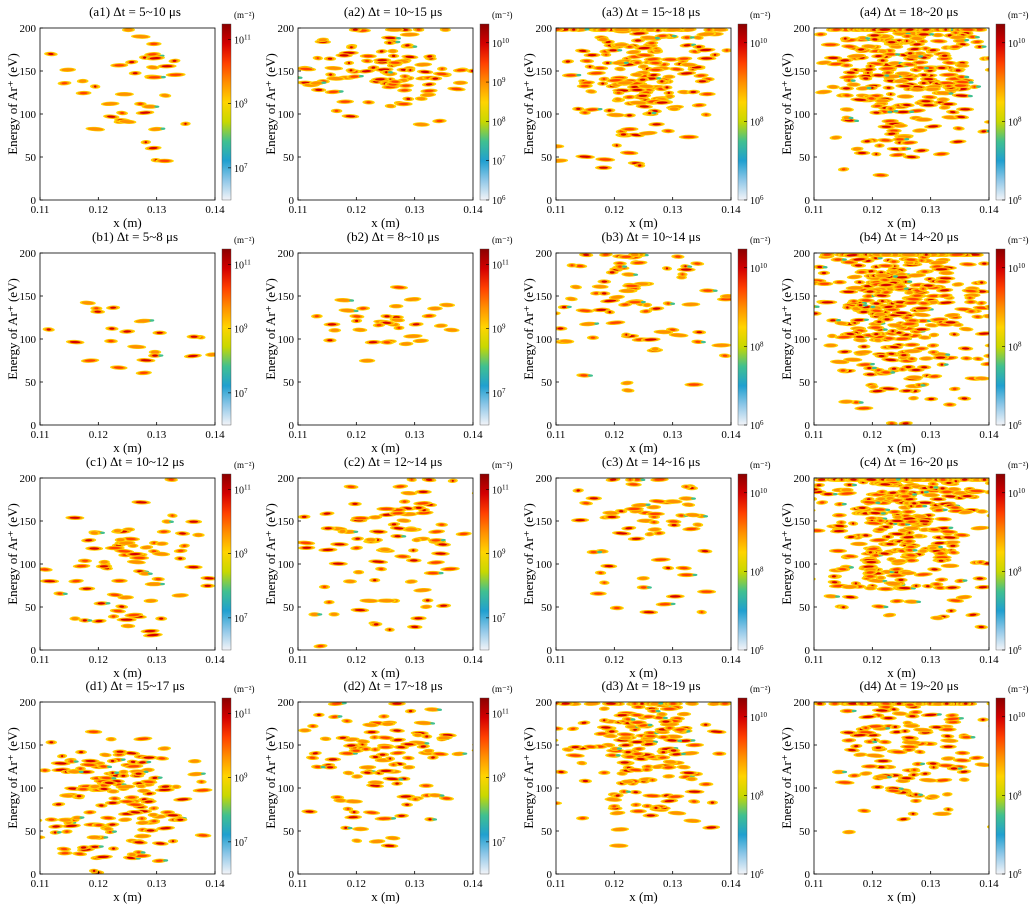  What do you see at coordinates (356, 884) in the screenshot?
I see `x-tick-label: 0.12` at bounding box center [356, 884].